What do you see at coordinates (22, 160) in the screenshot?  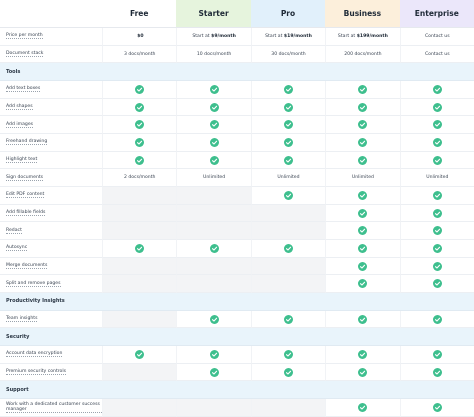 I see `feature-name: Highlight text` at bounding box center [22, 160].